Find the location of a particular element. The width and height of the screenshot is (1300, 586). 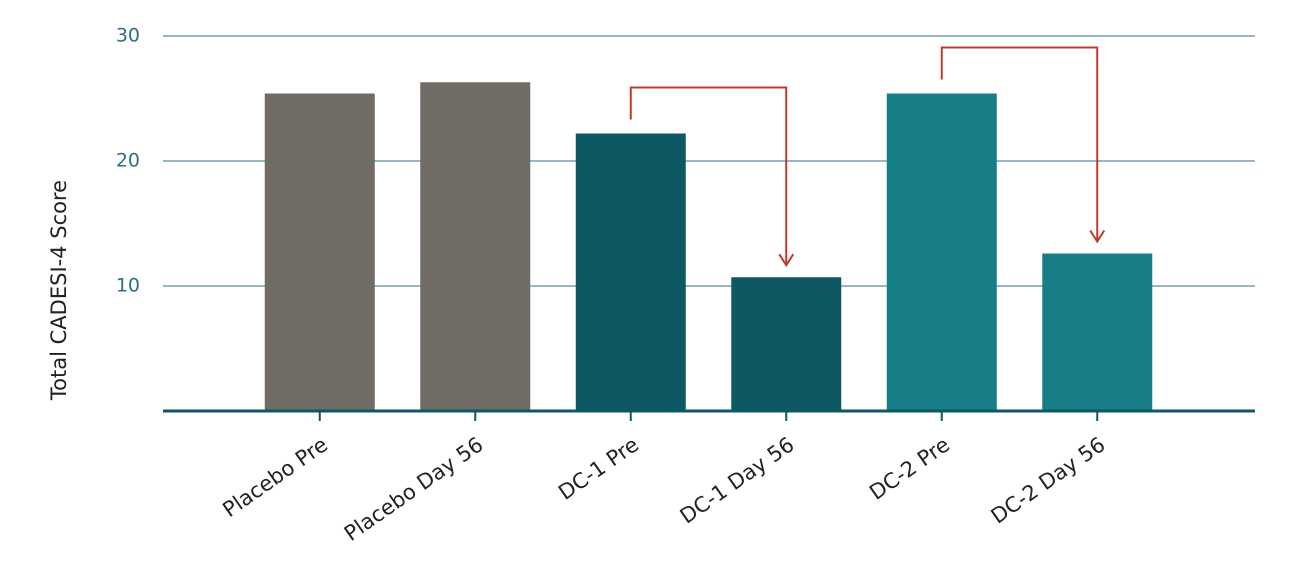

y-tick-label: 10 is located at coordinates (128, 286).